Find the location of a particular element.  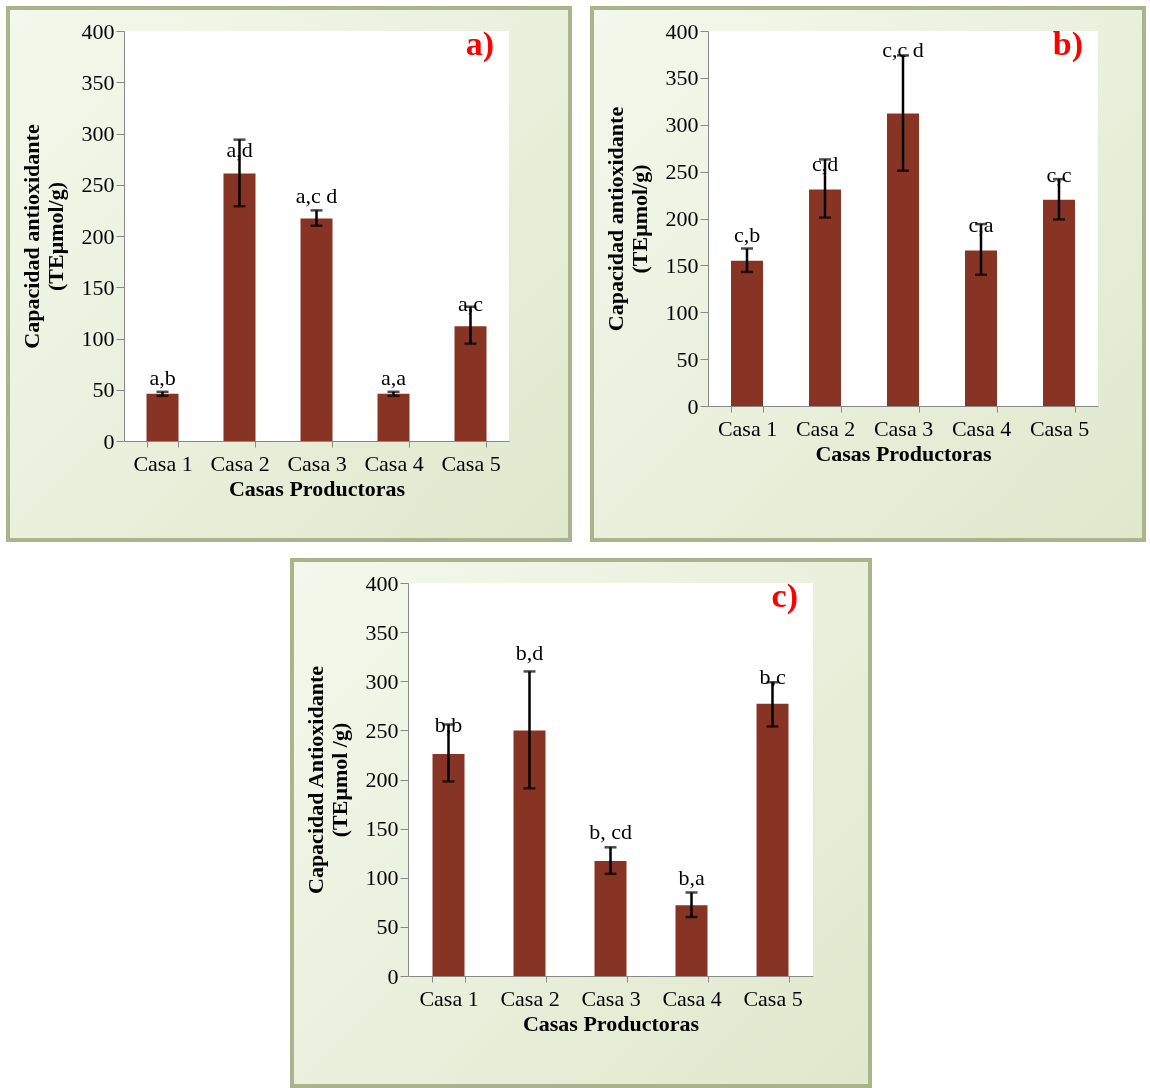

annotation: b,b is located at coordinates (448, 725).